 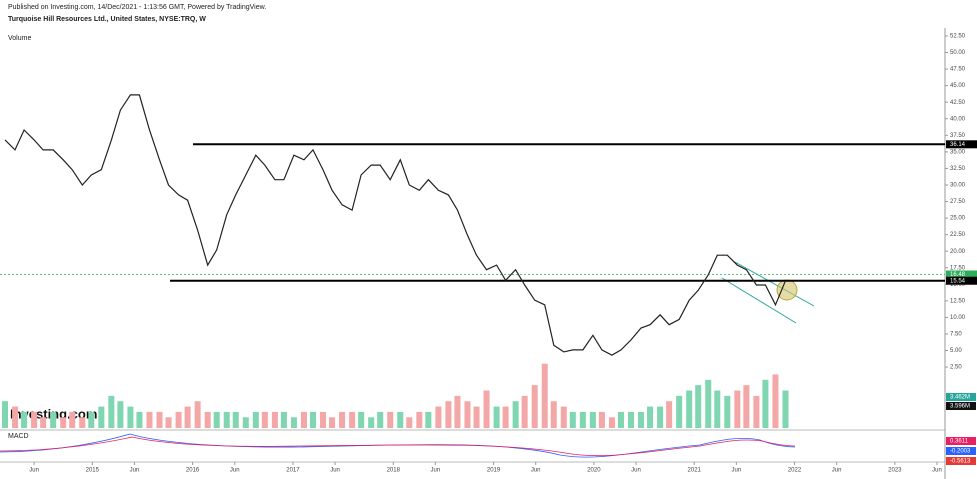 What do you see at coordinates (958, 275) in the screenshot?
I see `level-label: 16.48` at bounding box center [958, 275].